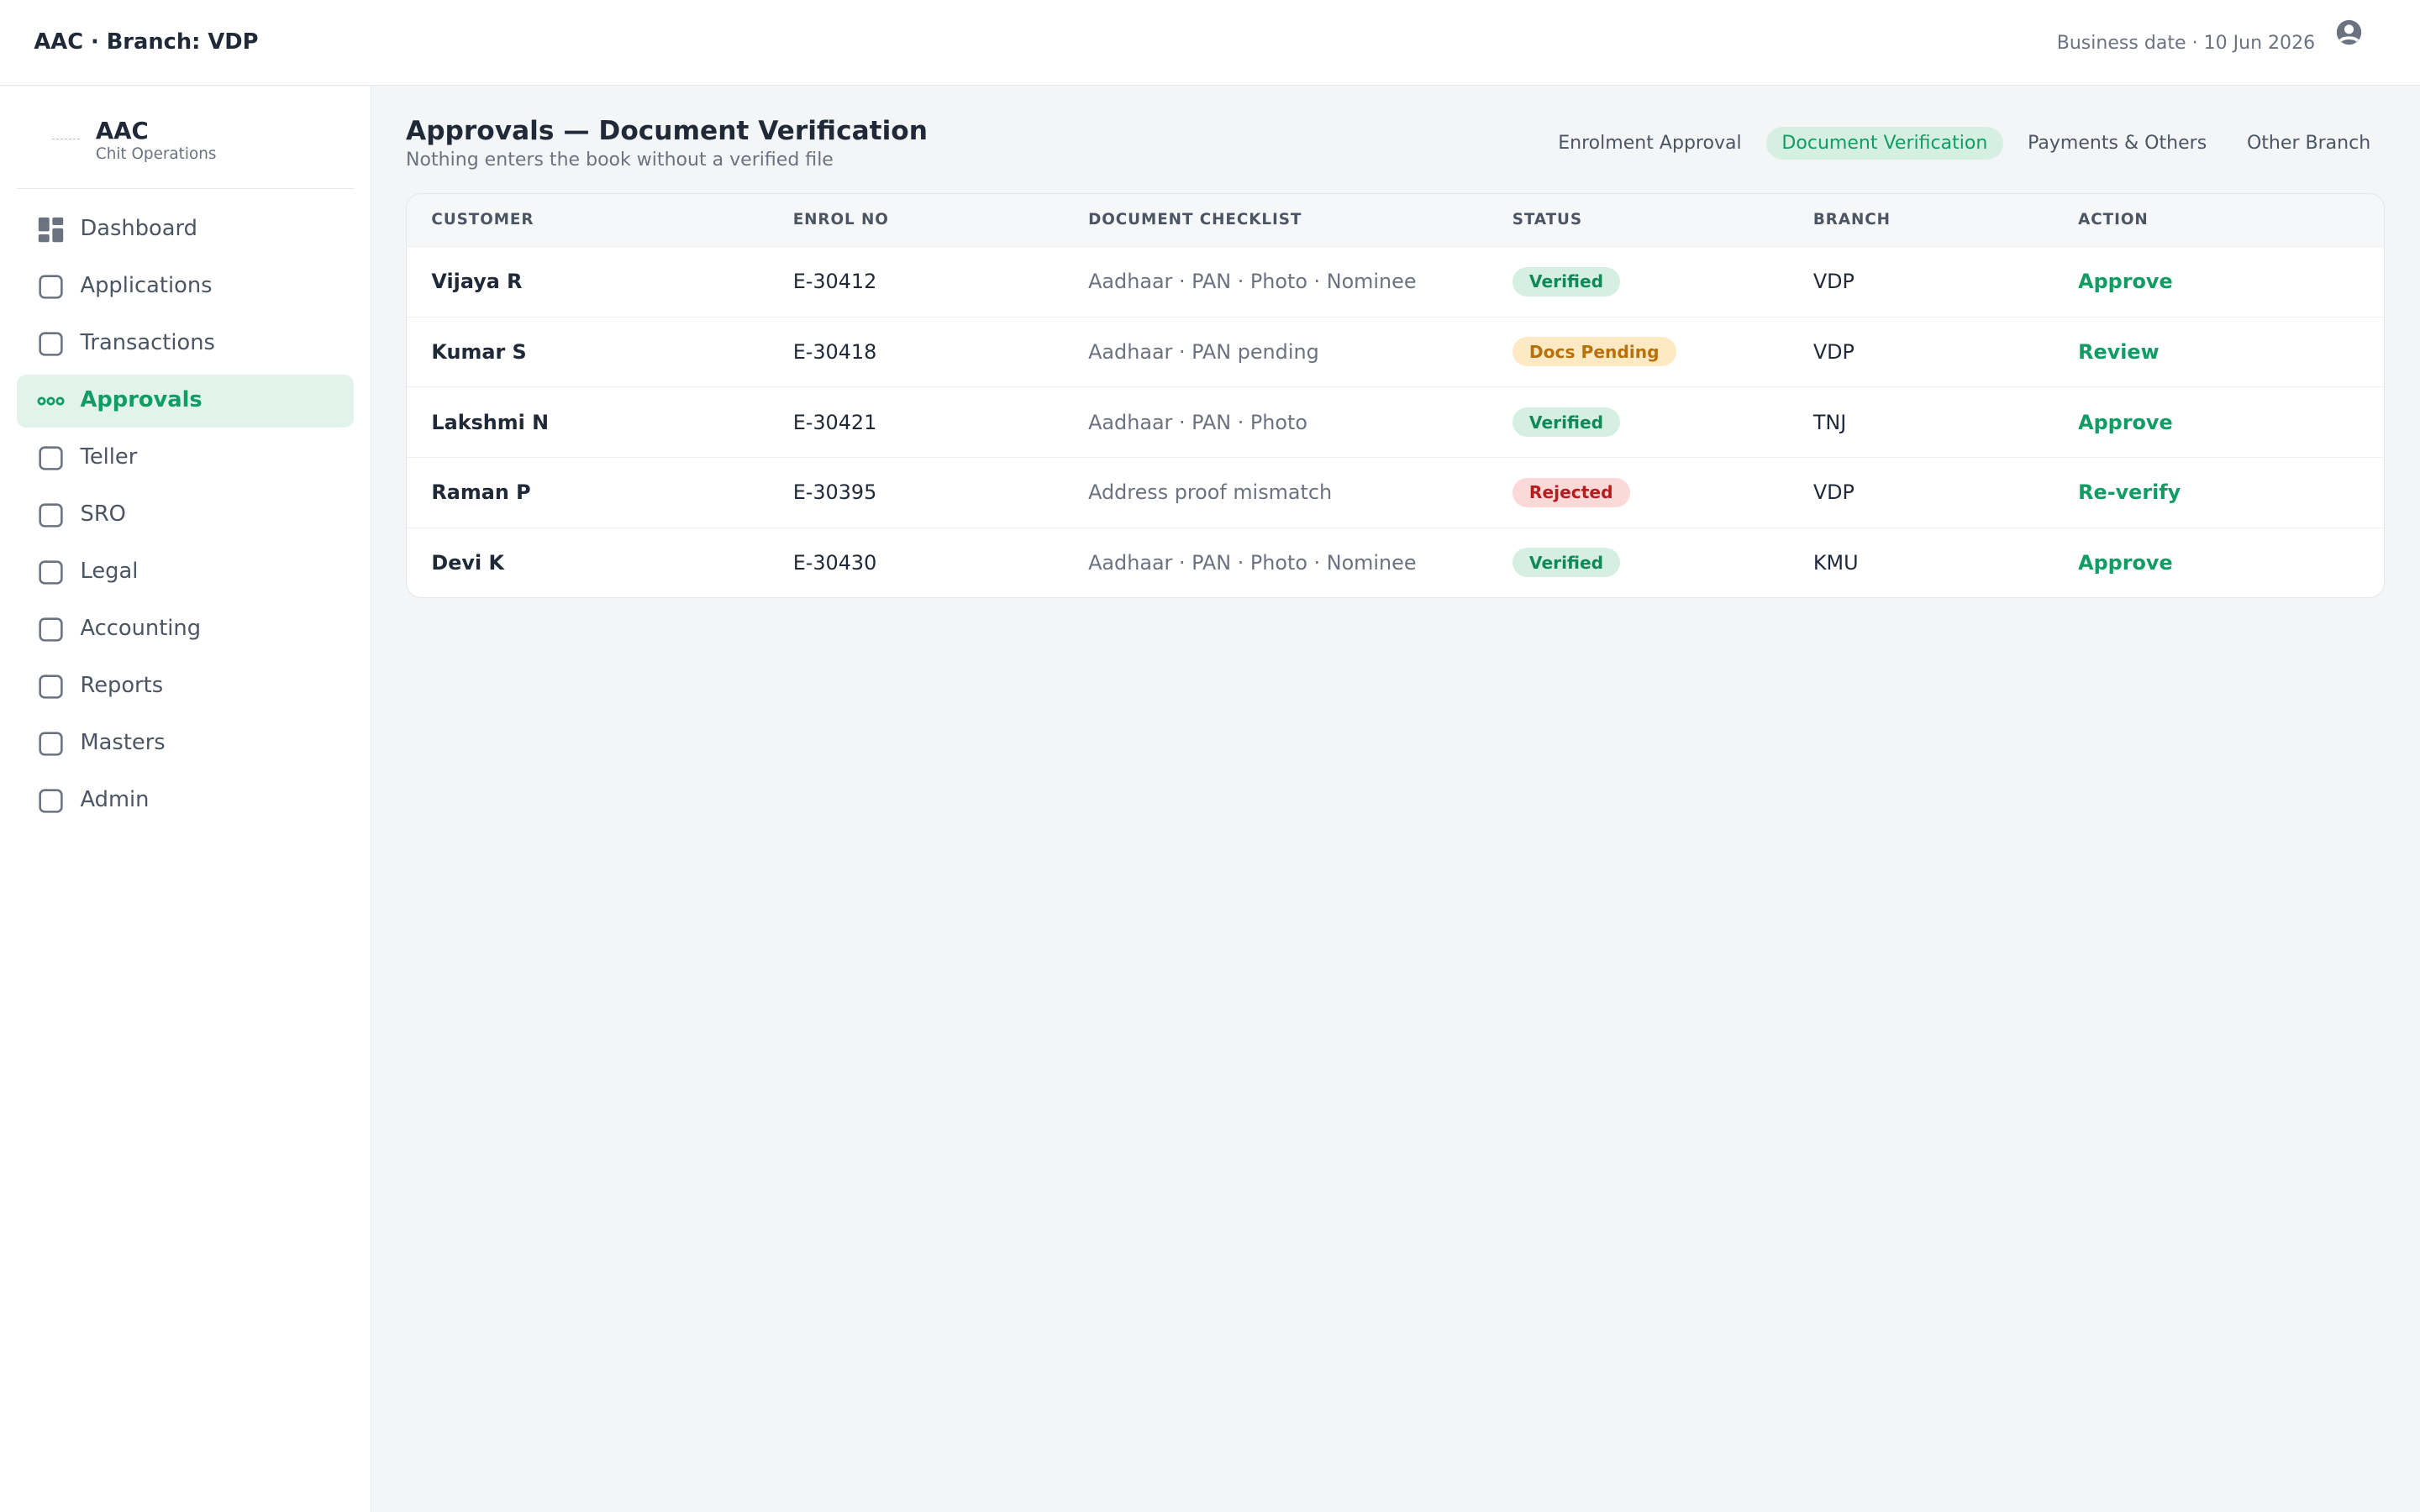 The image size is (2420, 1512). Describe the element at coordinates (667, 130) in the screenshot. I see `page-title: Approvals — Document Verification` at that location.